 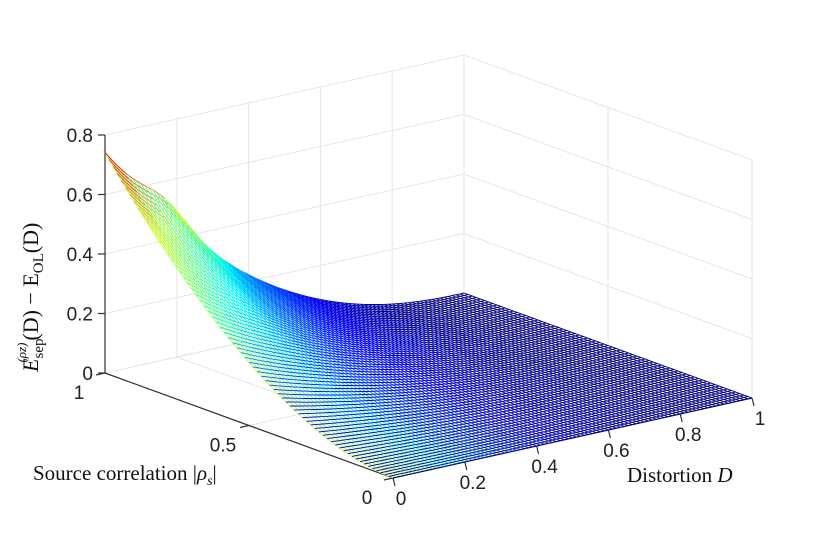 I want to click on z-tick-label-4: 0.8, so click(x=80, y=136).